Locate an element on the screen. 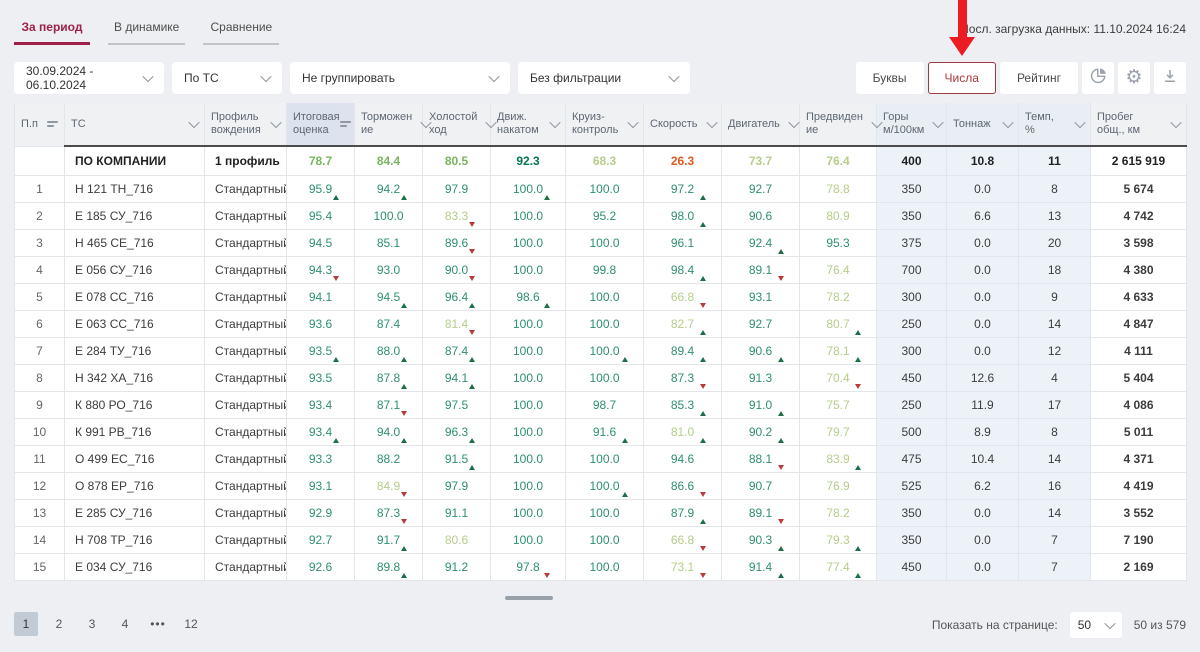 Image resolution: width=1200 pixels, height=652 pixels. column-header-speed: Скорость is located at coordinates (682, 125).